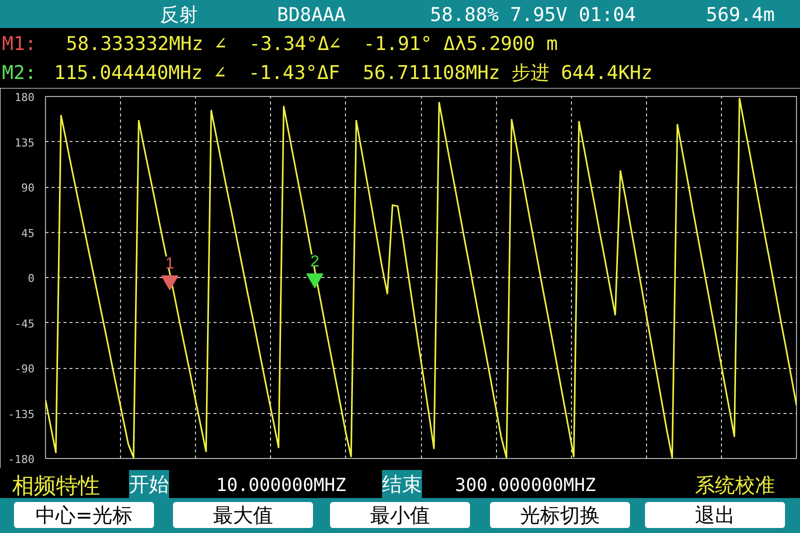  Describe the element at coordinates (24, 97) in the screenshot. I see `y-tick-label: 180` at that location.